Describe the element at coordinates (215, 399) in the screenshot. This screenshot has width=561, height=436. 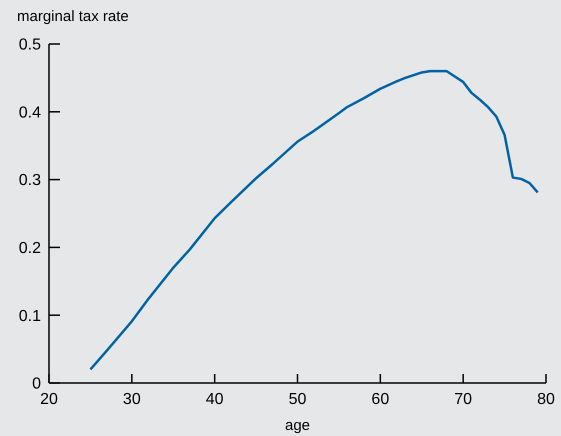
I see `x-tick-label: 40` at that location.